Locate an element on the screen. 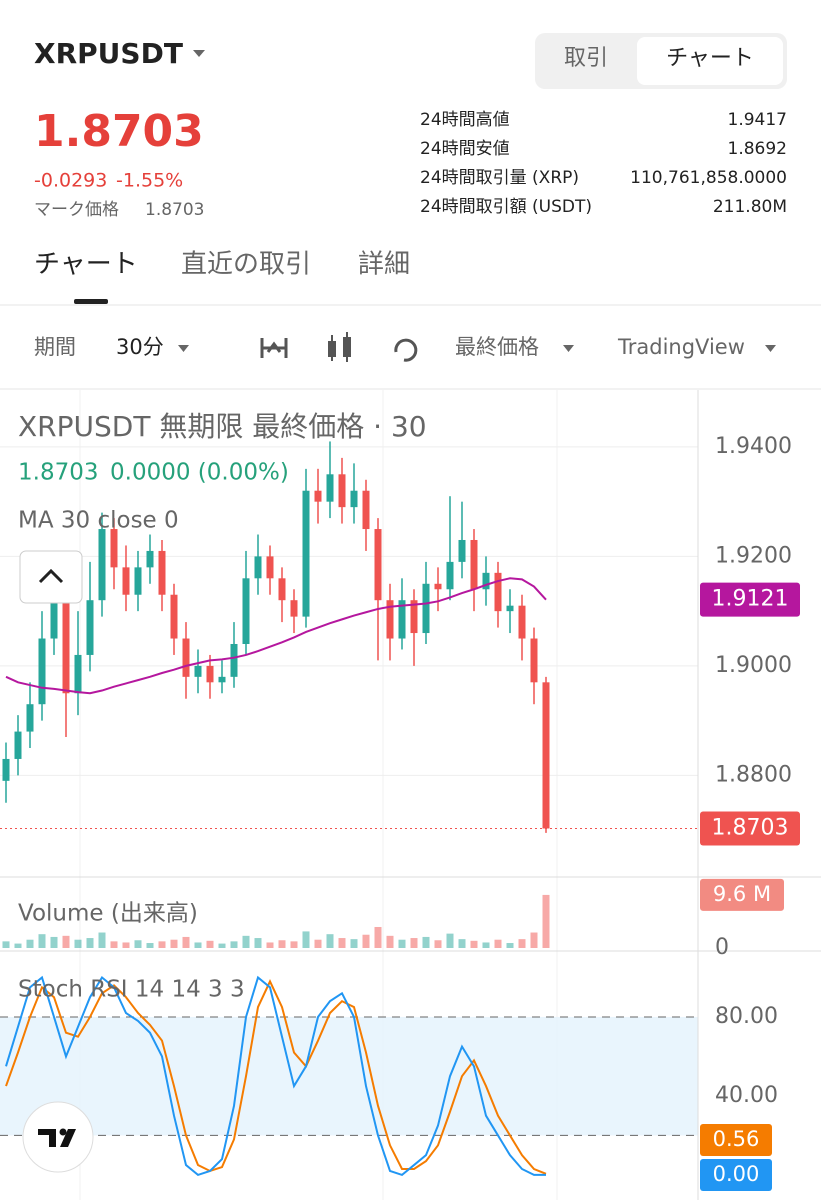 The width and height of the screenshot is (821, 1200). candle-icon is located at coordinates (339, 347).